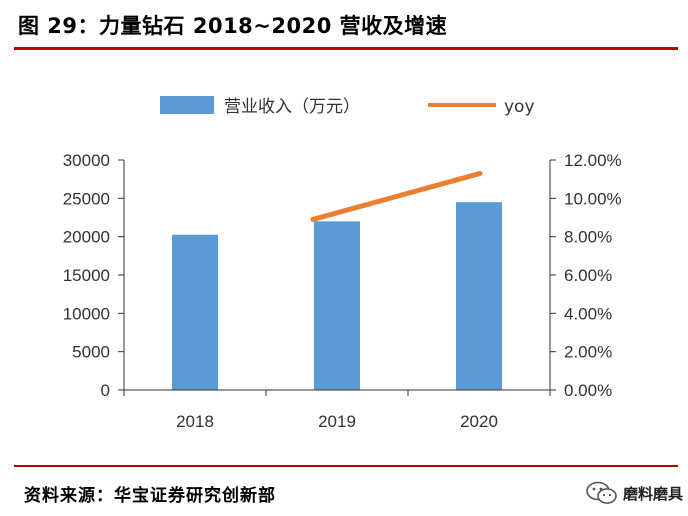 The width and height of the screenshot is (688, 516). I want to click on y-tick-label-left: 0, so click(105, 390).